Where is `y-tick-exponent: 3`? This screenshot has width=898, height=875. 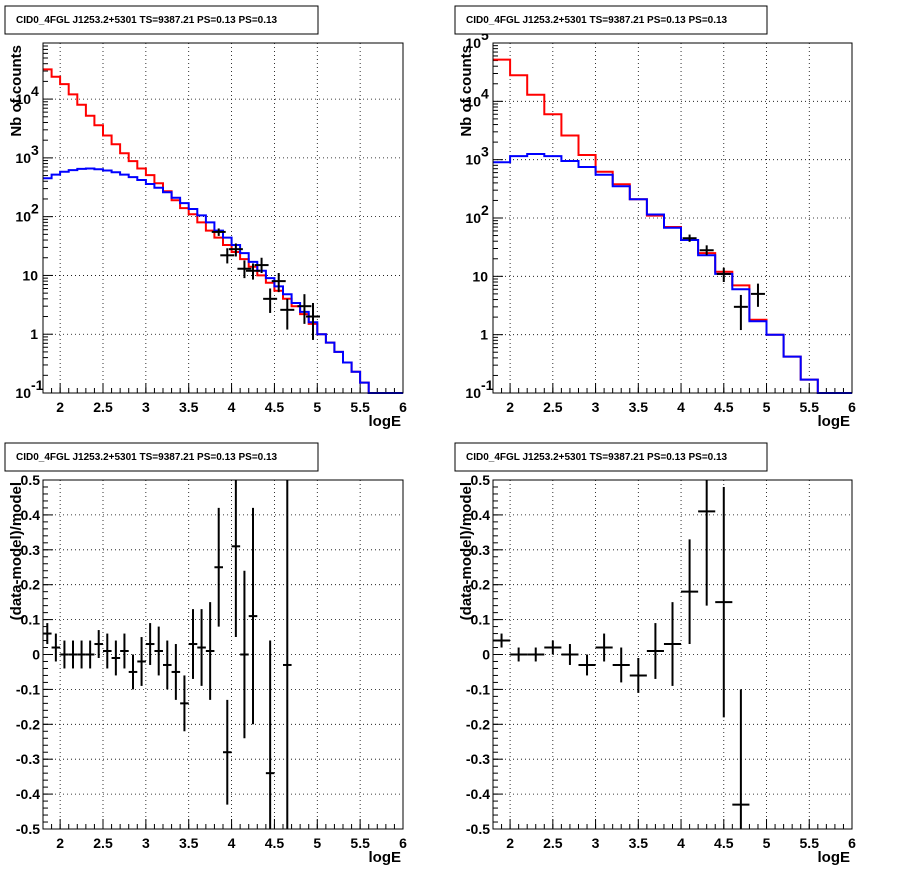
y-tick-exponent: 3 is located at coordinates (485, 152).